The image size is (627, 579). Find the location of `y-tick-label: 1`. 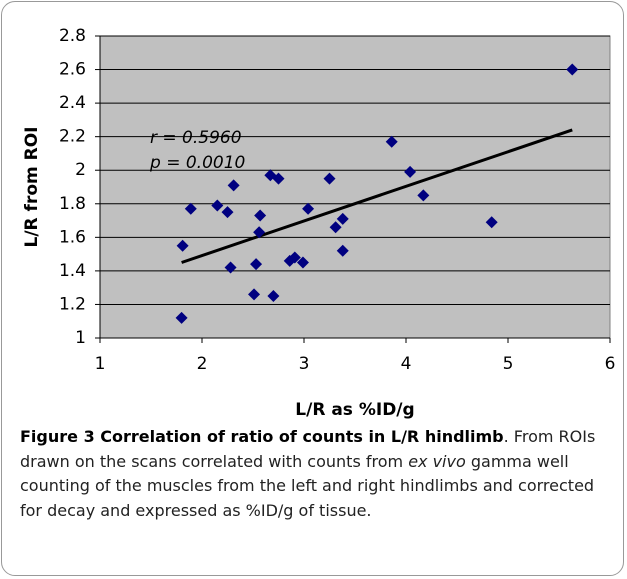

y-tick-label: 1 is located at coordinates (80, 338).